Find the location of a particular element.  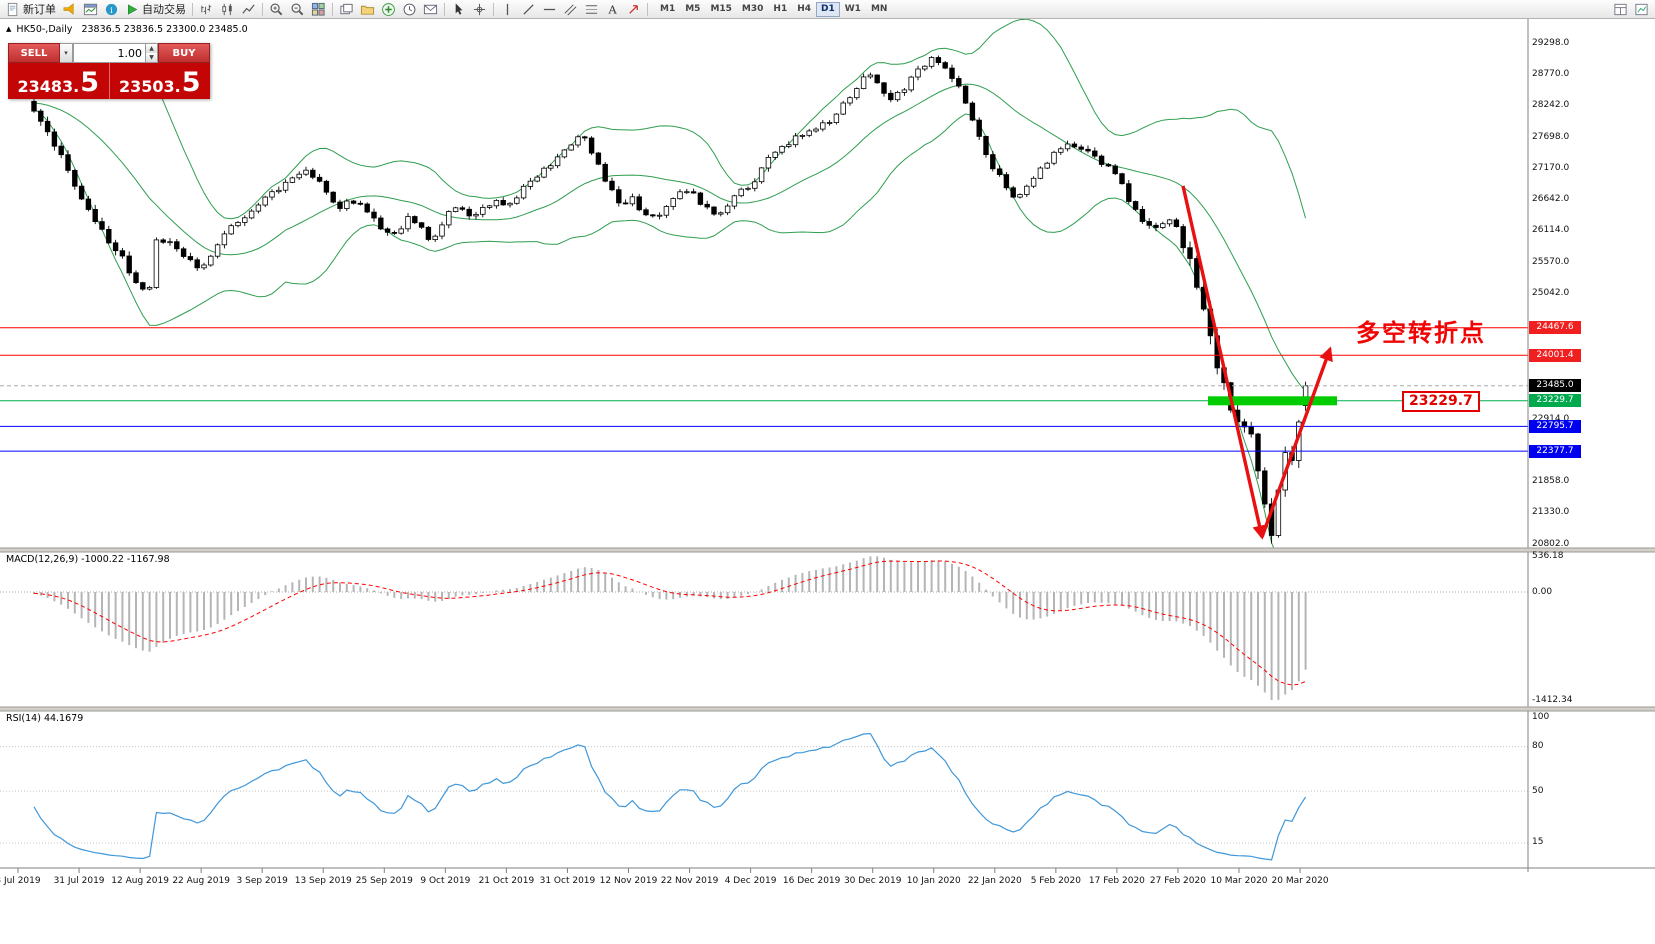

channel-button is located at coordinates (570, 9).